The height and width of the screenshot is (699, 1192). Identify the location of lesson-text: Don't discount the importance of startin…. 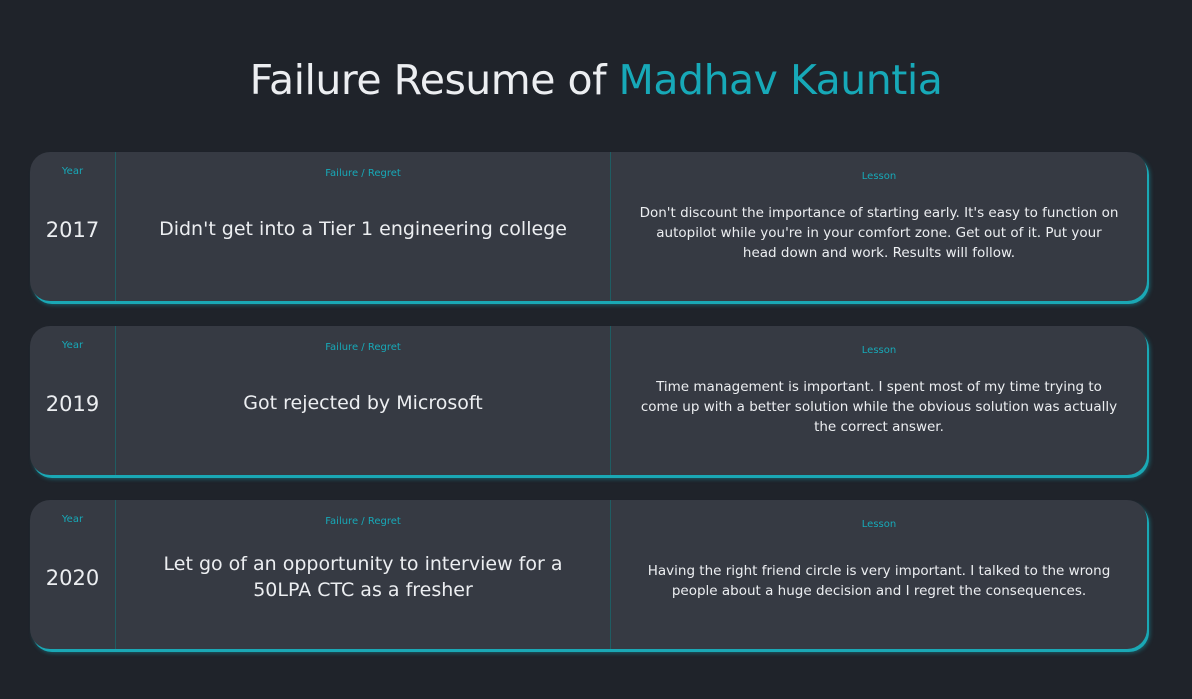
(879, 232).